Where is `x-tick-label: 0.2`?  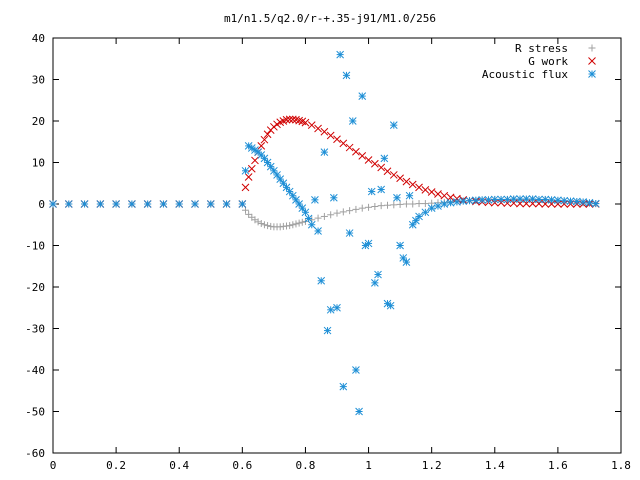
x-tick-label: 0.2 is located at coordinates (116, 465).